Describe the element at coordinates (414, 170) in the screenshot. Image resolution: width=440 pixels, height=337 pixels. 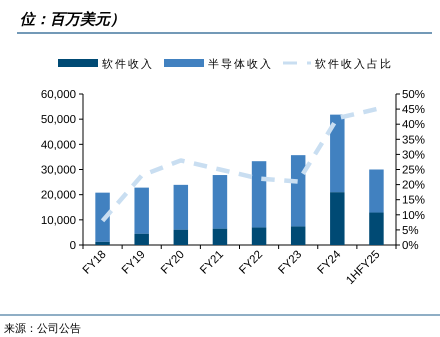
I see `y2-tick-label: 25%` at that location.